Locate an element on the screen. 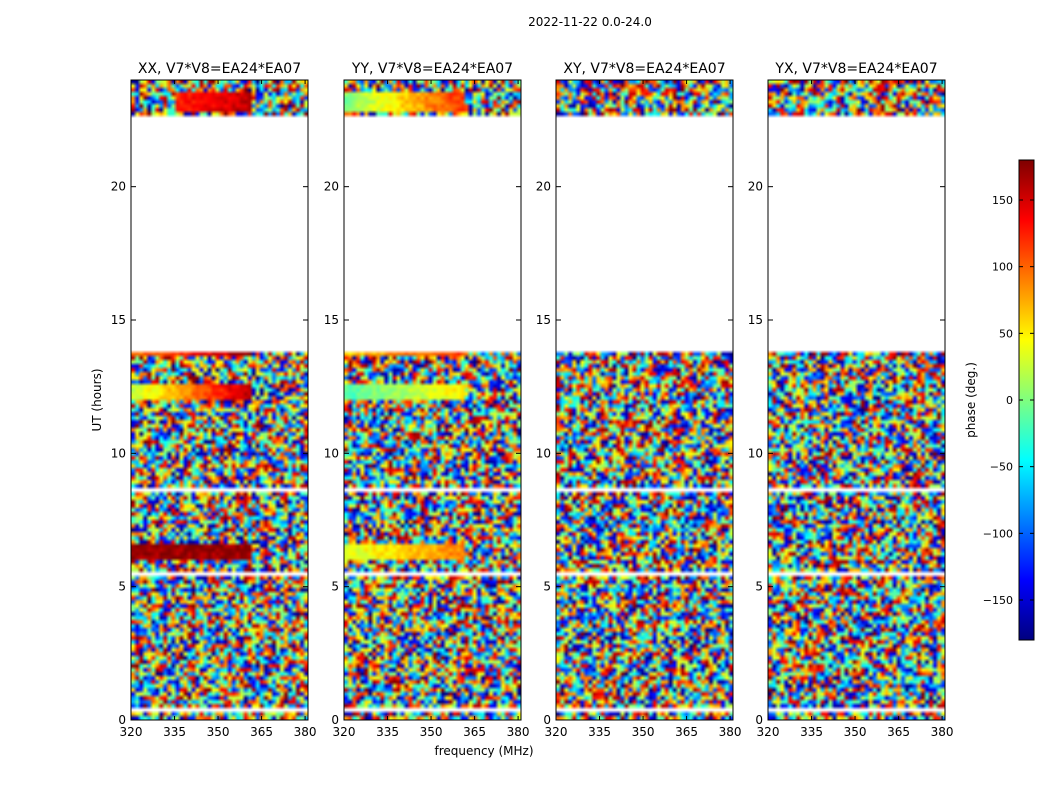  colorbar-label: phase (deg.) is located at coordinates (971, 400).